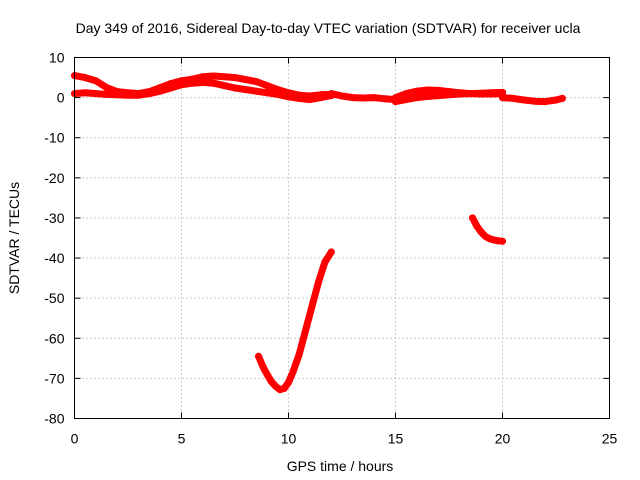  I want to click on y-tick-label: -40, so click(54, 258).